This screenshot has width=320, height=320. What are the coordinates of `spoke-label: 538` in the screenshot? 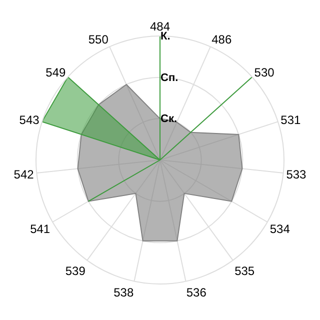 It's located at (124, 293).